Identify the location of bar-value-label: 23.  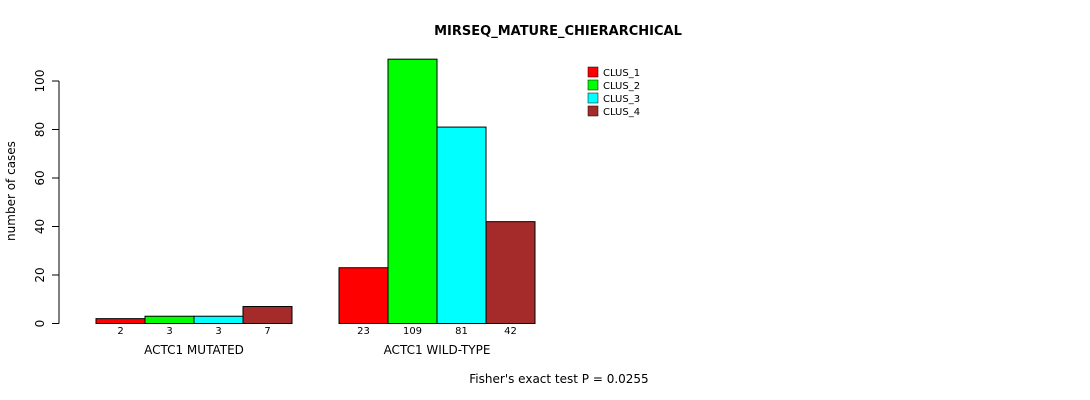
(363, 331).